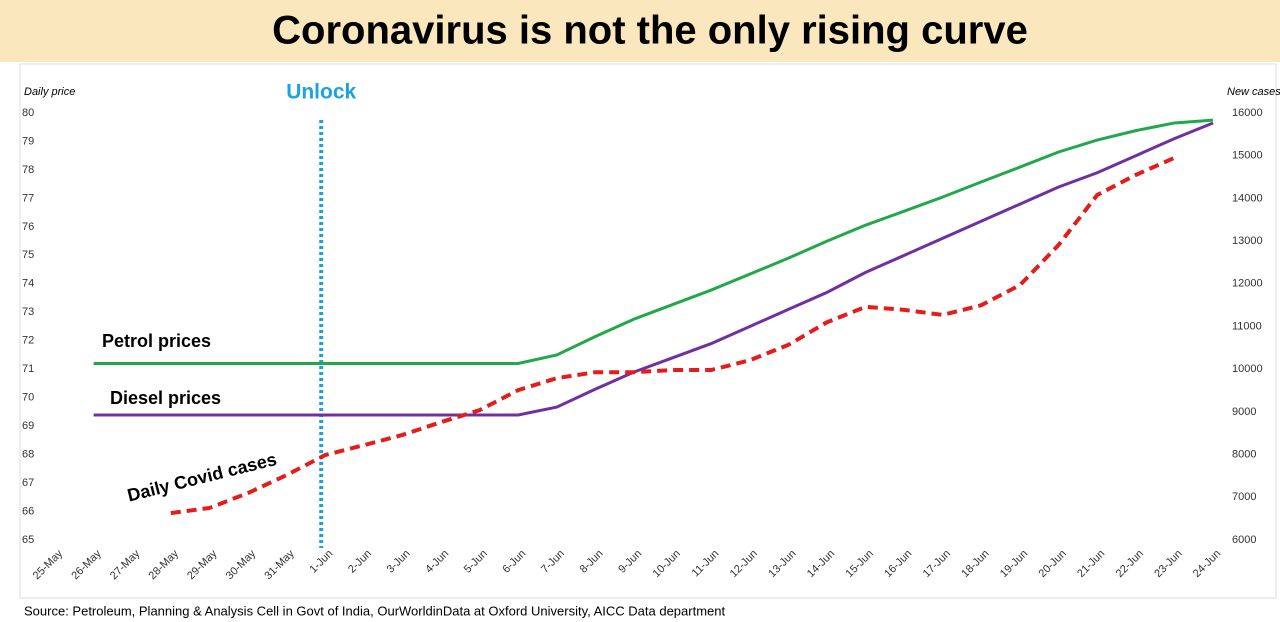  I want to click on x-tick-label: 23-Jun, so click(1168, 564).